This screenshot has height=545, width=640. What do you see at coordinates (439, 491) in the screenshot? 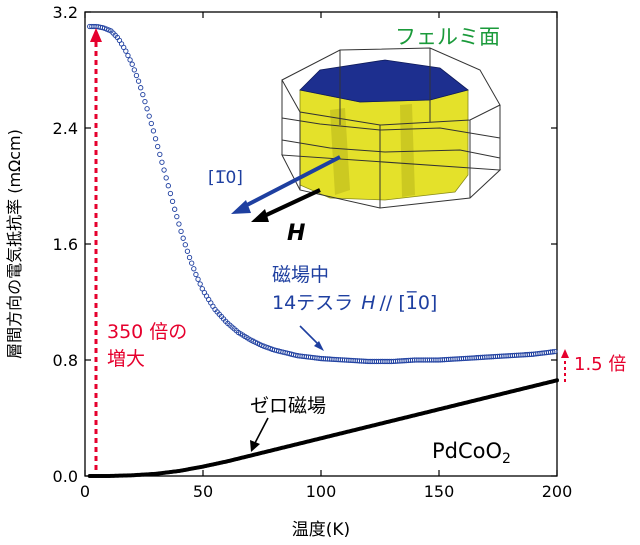
I see `x-tick-label: 150` at bounding box center [439, 491].